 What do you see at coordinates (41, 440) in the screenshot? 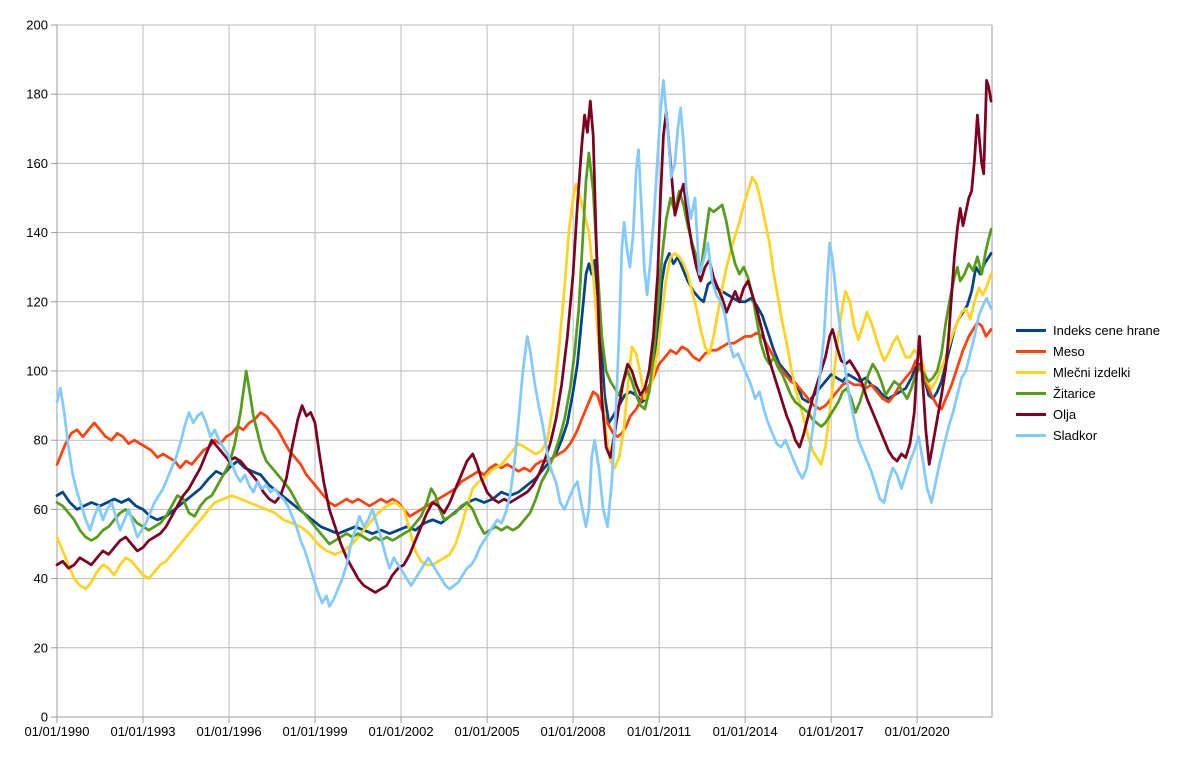
I see `y-axis-tick-label: 80` at bounding box center [41, 440].